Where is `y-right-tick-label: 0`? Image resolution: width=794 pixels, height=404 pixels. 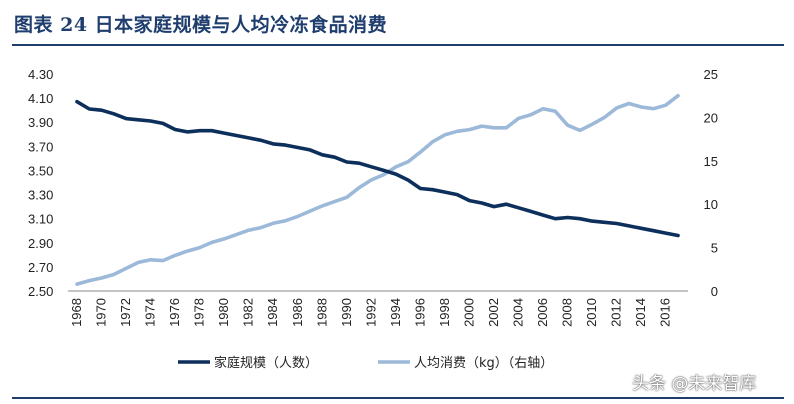
y-right-tick-label: 0 is located at coordinates (714, 291).